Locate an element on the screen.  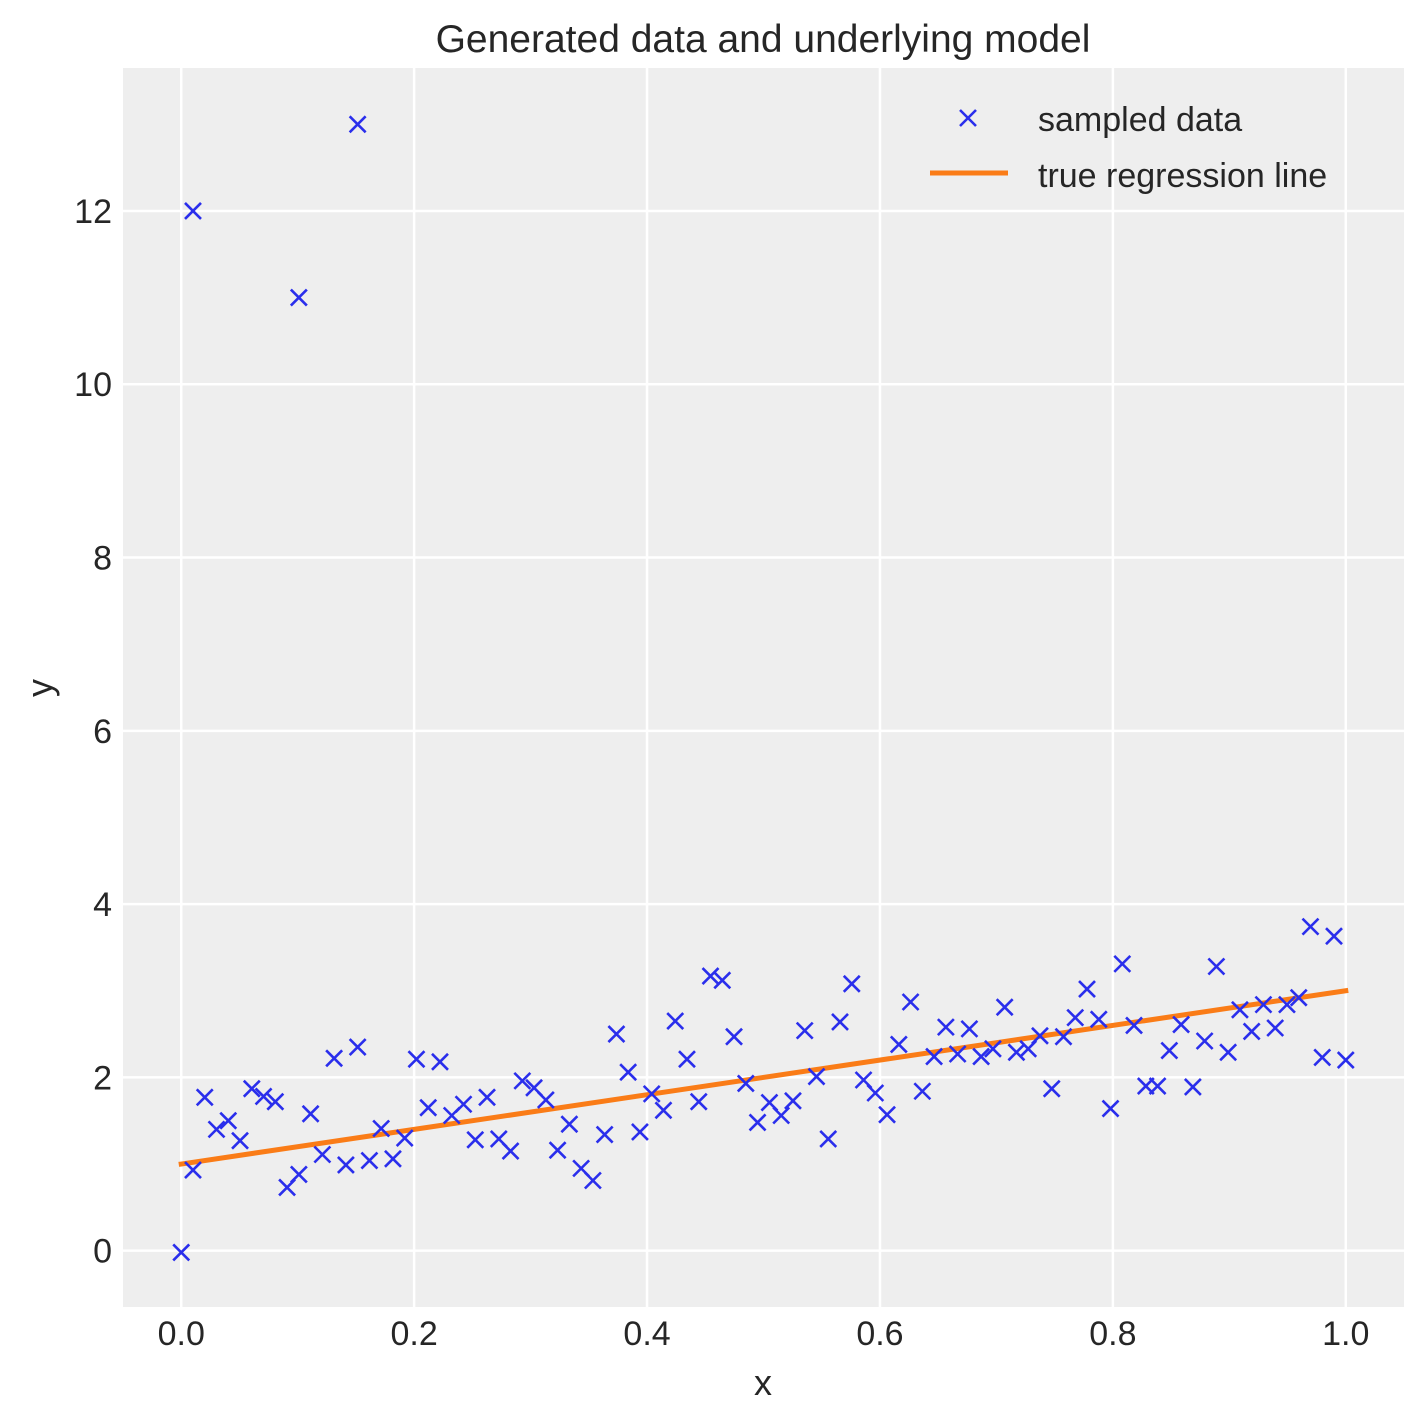
legend-x-marker is located at coordinates (968, 118).